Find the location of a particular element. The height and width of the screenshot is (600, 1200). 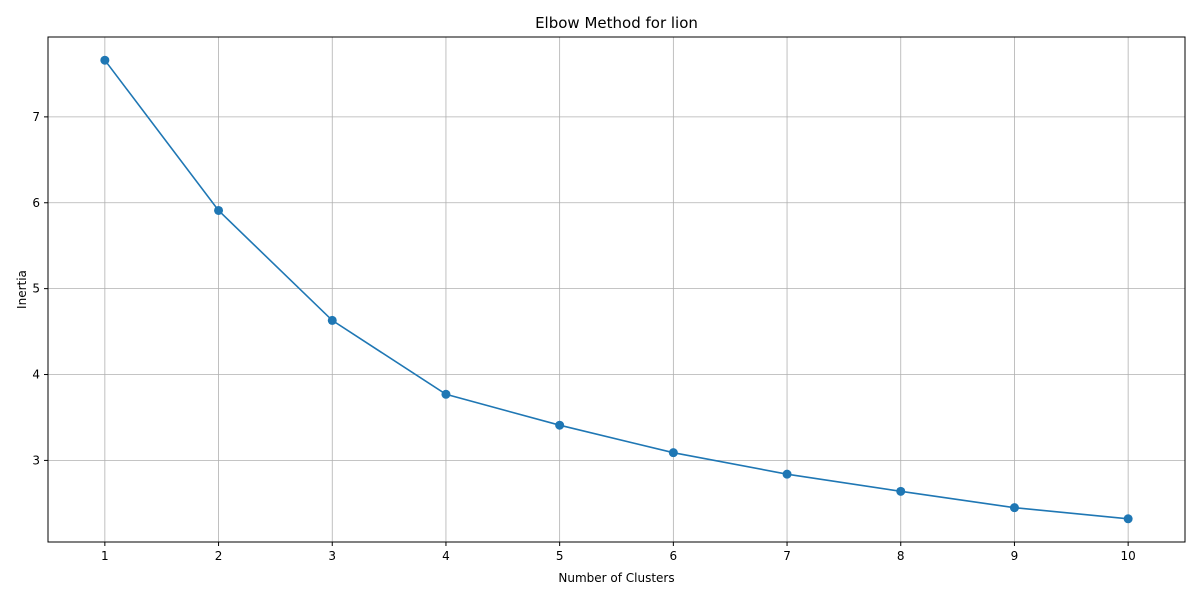

y-tick-label: 5 is located at coordinates (36, 289).